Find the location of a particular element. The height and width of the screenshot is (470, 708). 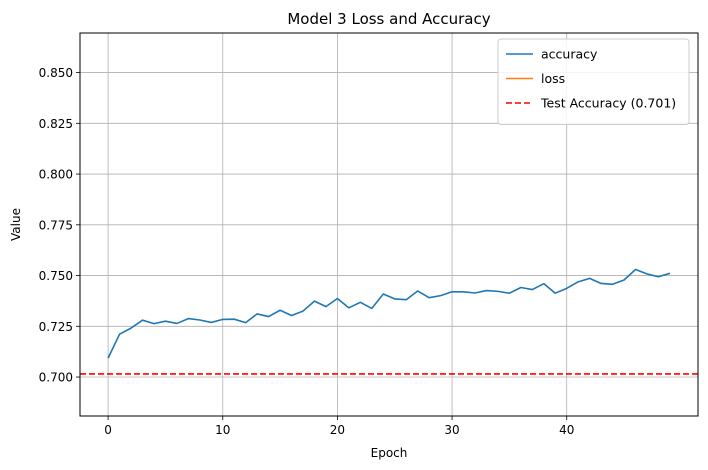

x-tick-label: 30 is located at coordinates (451, 430).